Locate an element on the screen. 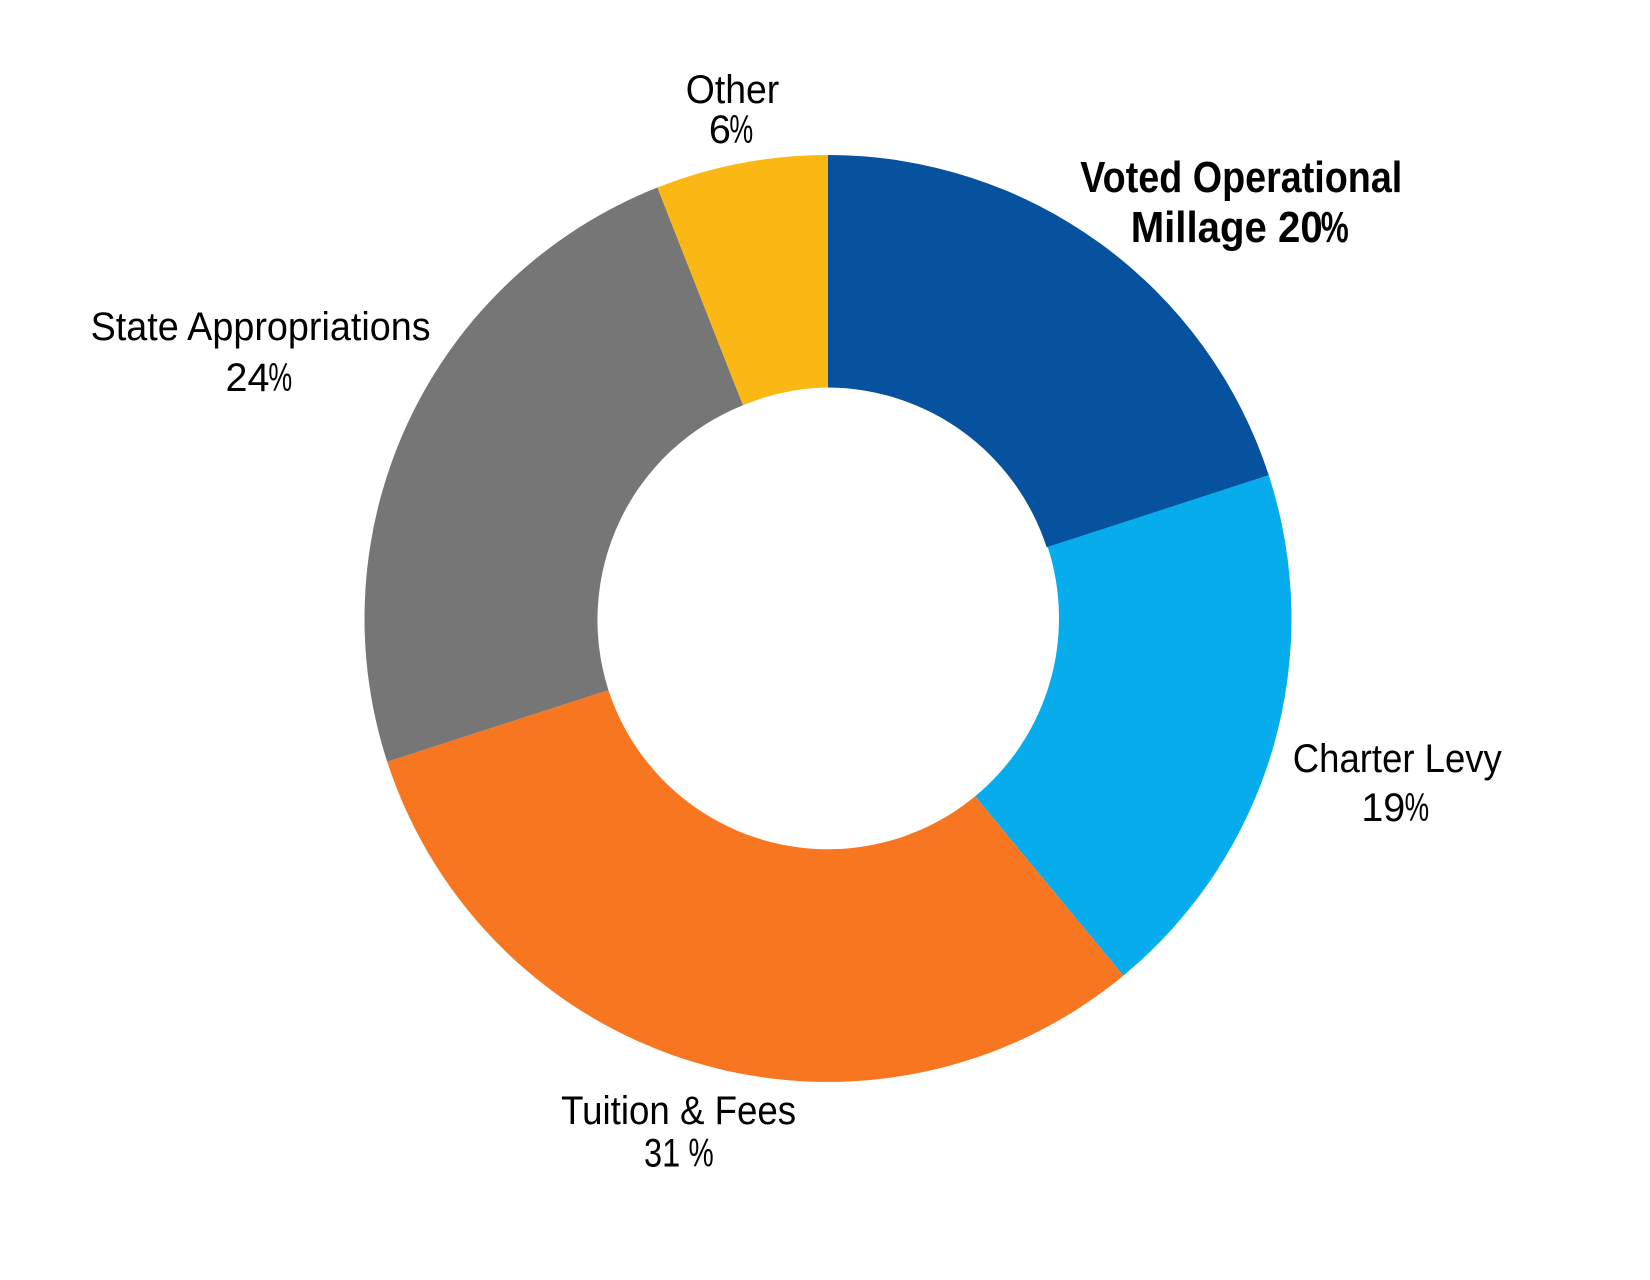  svg-text: Voted Operational is located at coordinates (1241, 178).